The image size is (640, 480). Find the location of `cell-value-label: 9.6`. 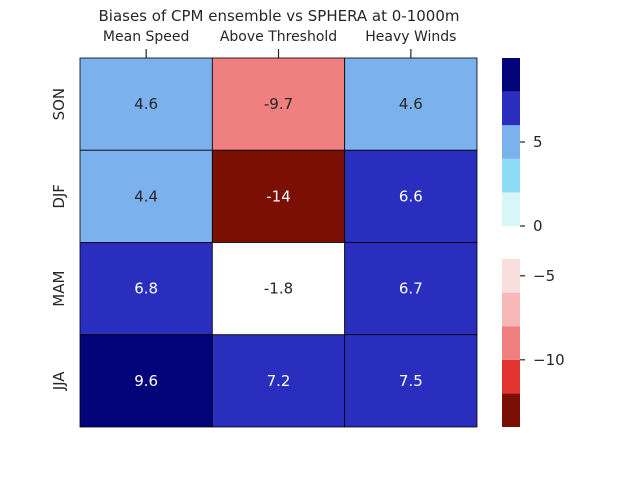

cell-value-label: 9.6 is located at coordinates (146, 381).